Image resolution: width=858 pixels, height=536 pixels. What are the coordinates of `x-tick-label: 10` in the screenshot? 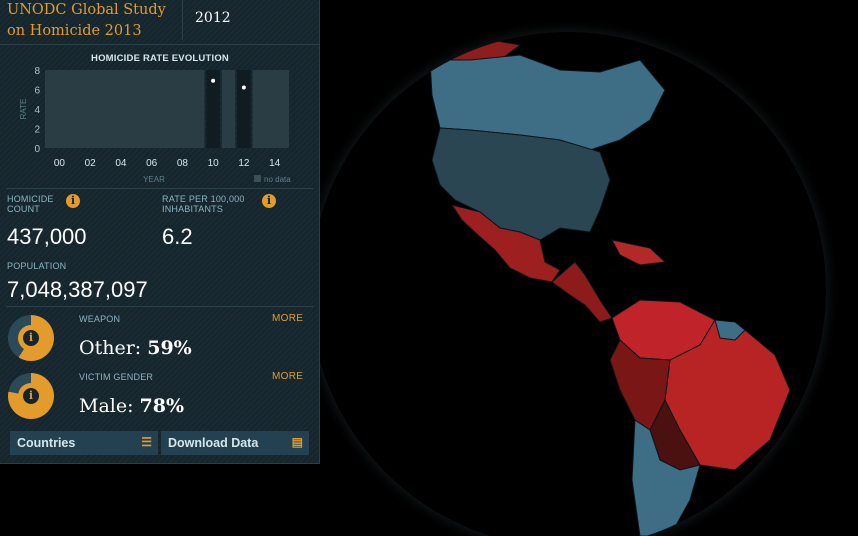 It's located at (214, 163).